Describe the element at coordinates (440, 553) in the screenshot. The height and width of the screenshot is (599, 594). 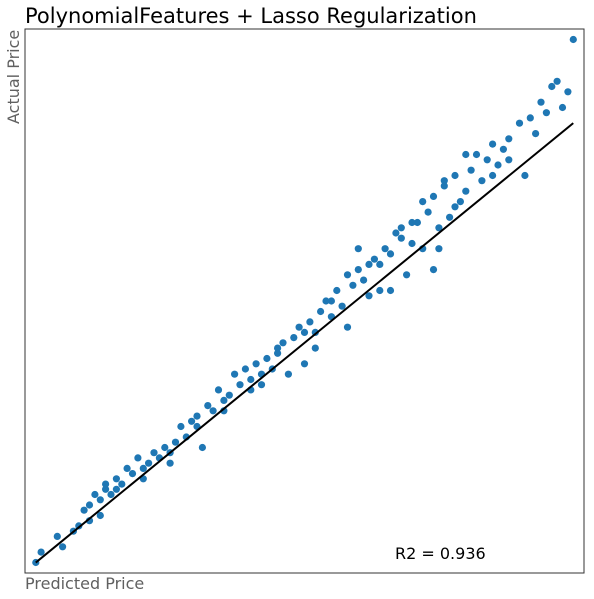
I see `r2-annotation: R2 = 0.936` at that location.